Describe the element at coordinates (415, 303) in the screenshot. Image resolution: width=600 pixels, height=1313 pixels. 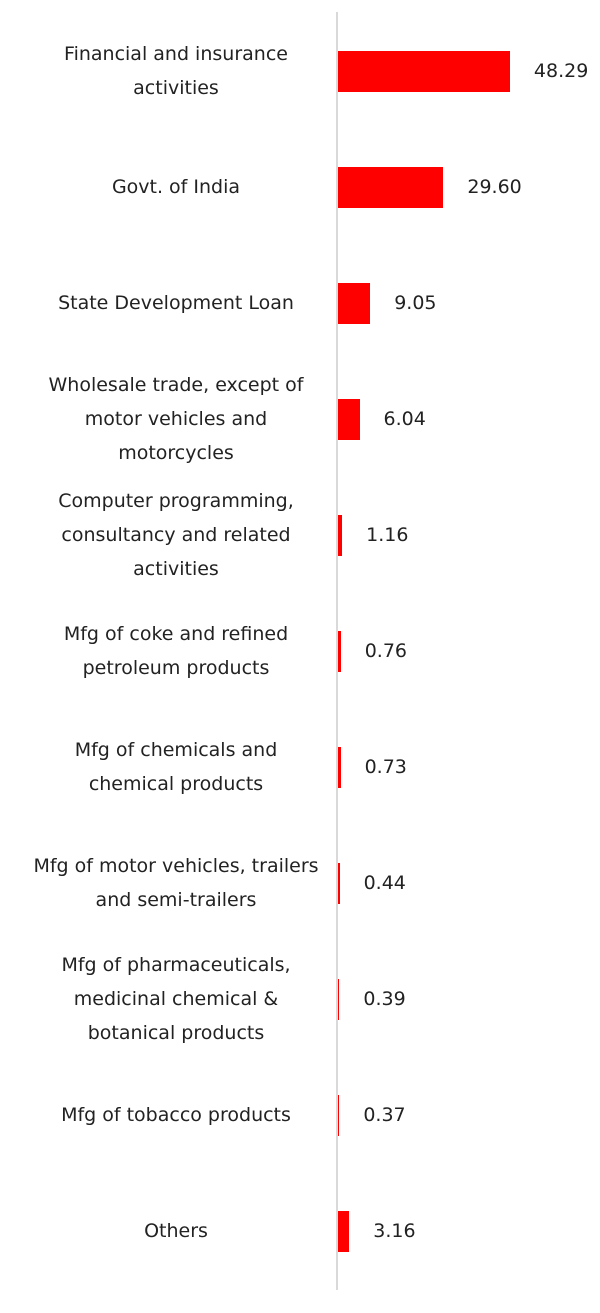
I see `value-label: 9.05` at that location.